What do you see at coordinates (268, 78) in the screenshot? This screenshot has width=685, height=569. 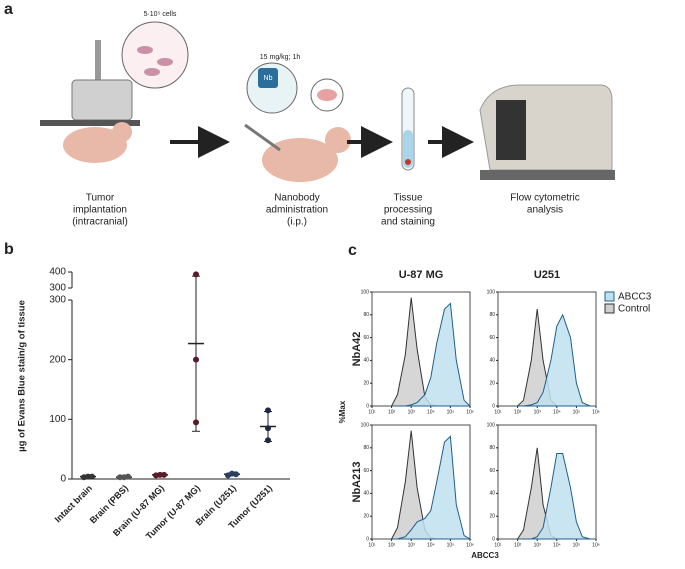 I see `nb-label: Nb` at bounding box center [268, 78].